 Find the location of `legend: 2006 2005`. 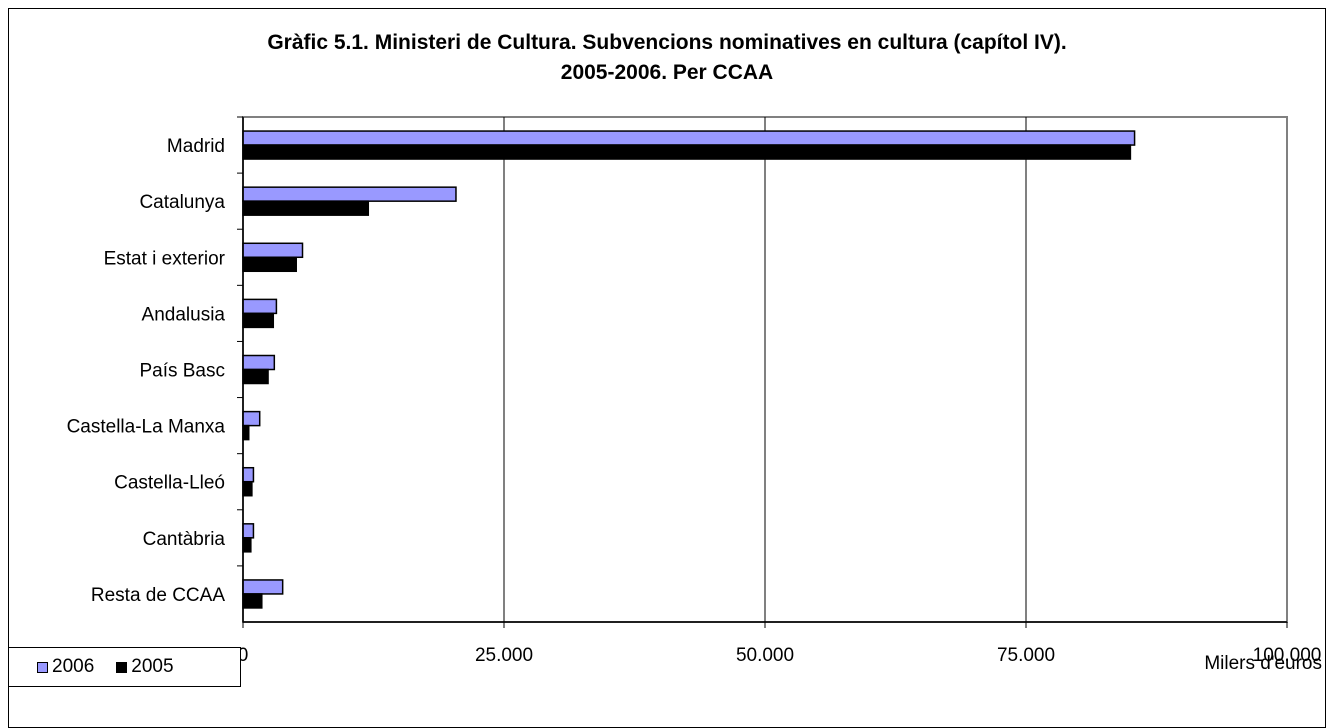

legend: 2006 2005 is located at coordinates (124, 667).